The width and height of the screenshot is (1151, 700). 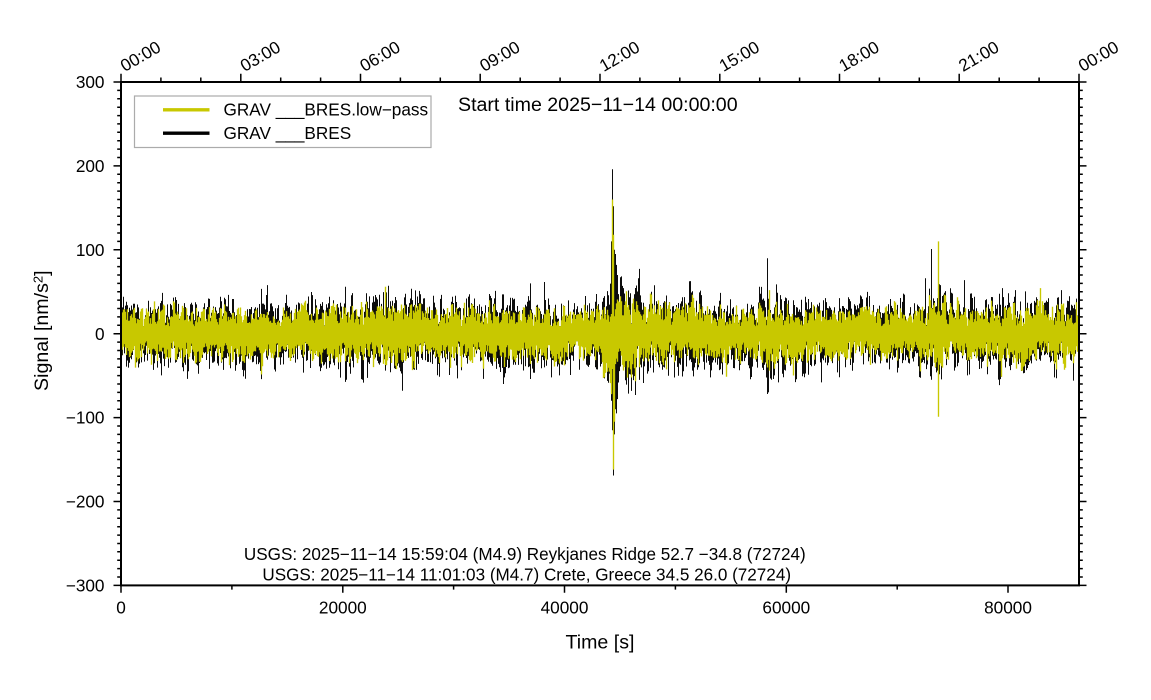 What do you see at coordinates (85, 502) in the screenshot?
I see `svg-text: −200` at bounding box center [85, 502].